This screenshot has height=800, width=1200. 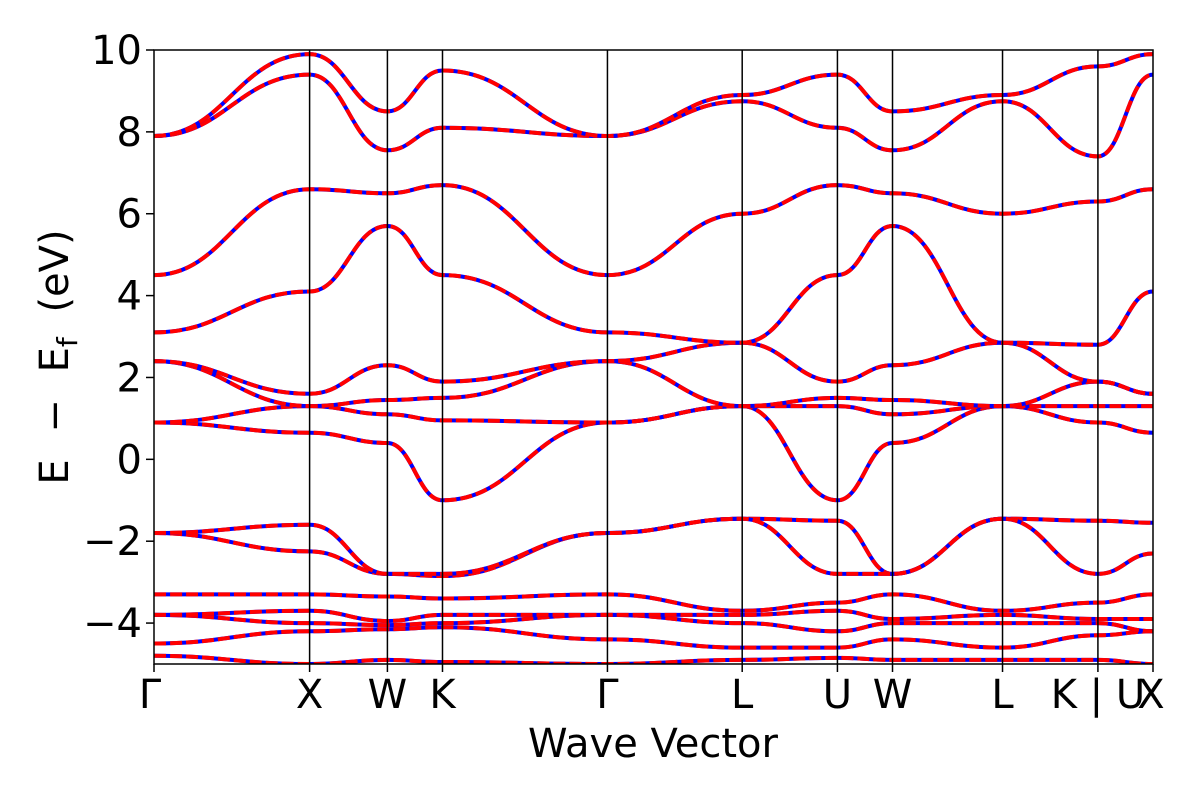 I want to click on y-tick-label: 8, so click(x=129, y=133).